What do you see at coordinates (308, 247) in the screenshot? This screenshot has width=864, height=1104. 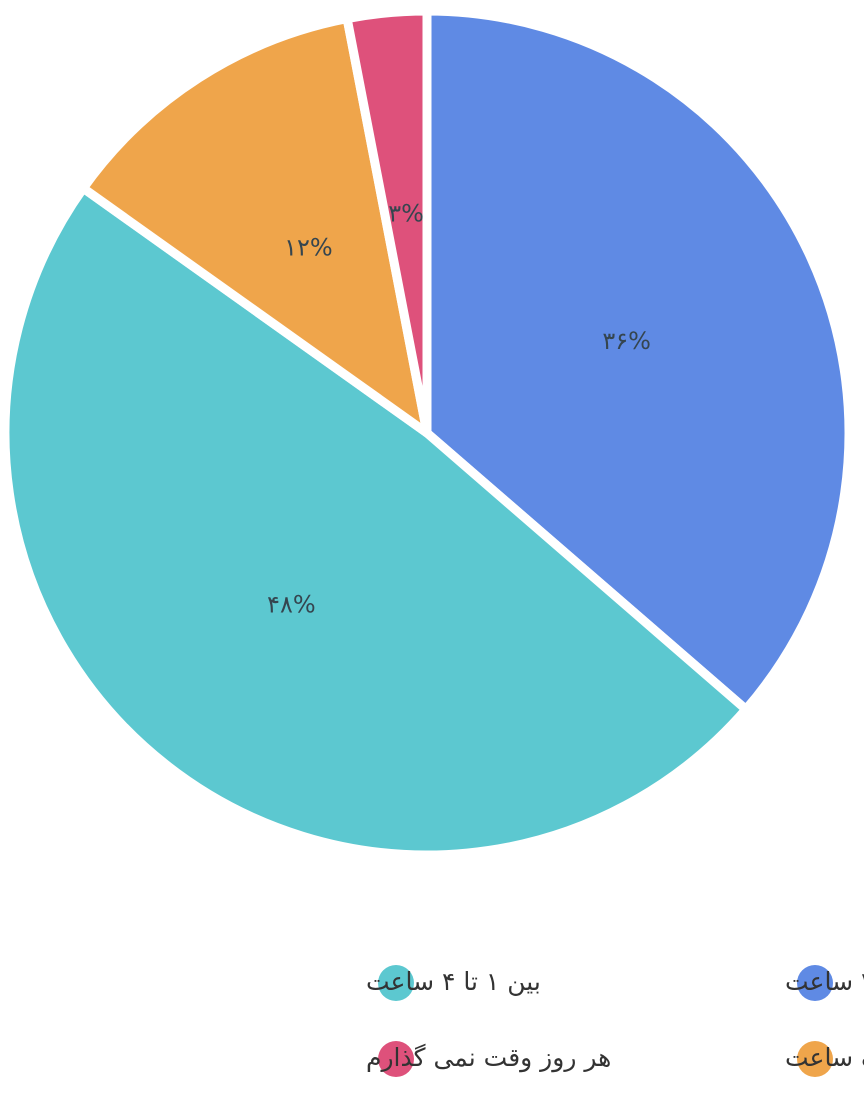 I see `value-label: ۱۲%` at bounding box center [308, 247].